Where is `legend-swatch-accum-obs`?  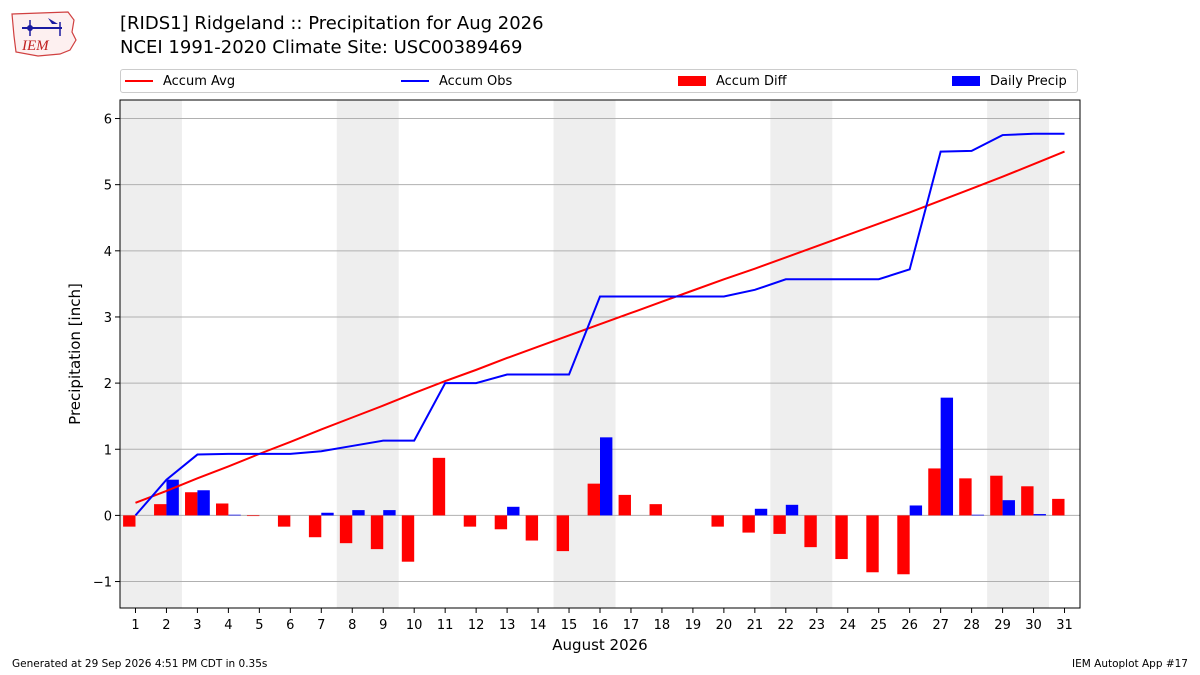 legend-swatch-accum-obs is located at coordinates (415, 81).